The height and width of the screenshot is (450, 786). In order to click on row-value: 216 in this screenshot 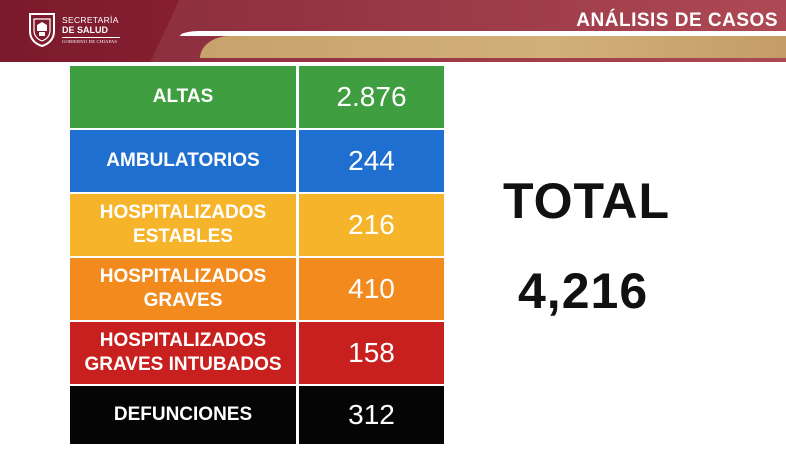, I will do `click(371, 224)`.